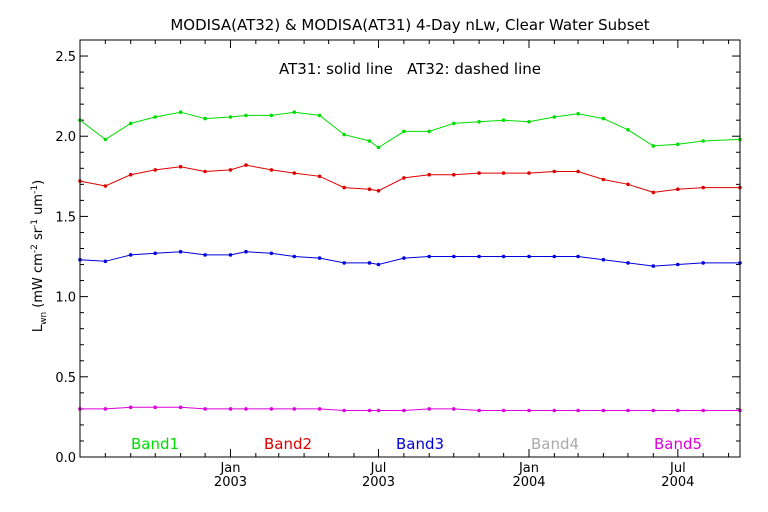 This screenshot has width=768, height=512. I want to click on legend-entry-band3: Band3, so click(420, 444).